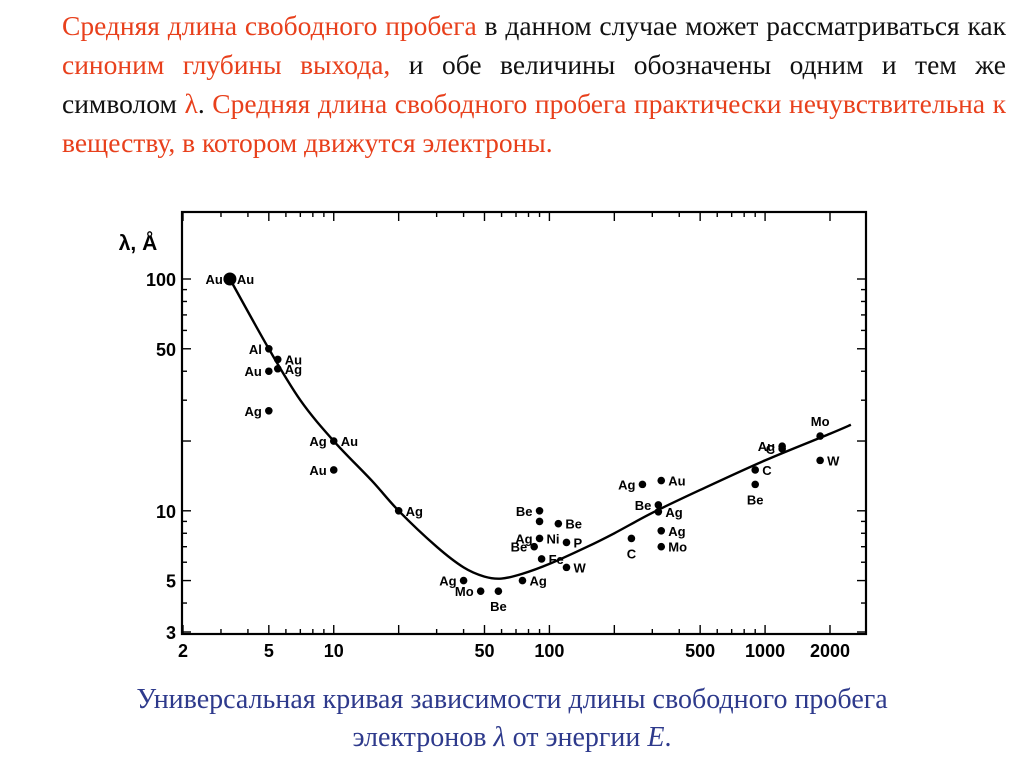 This screenshot has height=772, width=1024. I want to click on intro-text-3: ., so click(205, 103).